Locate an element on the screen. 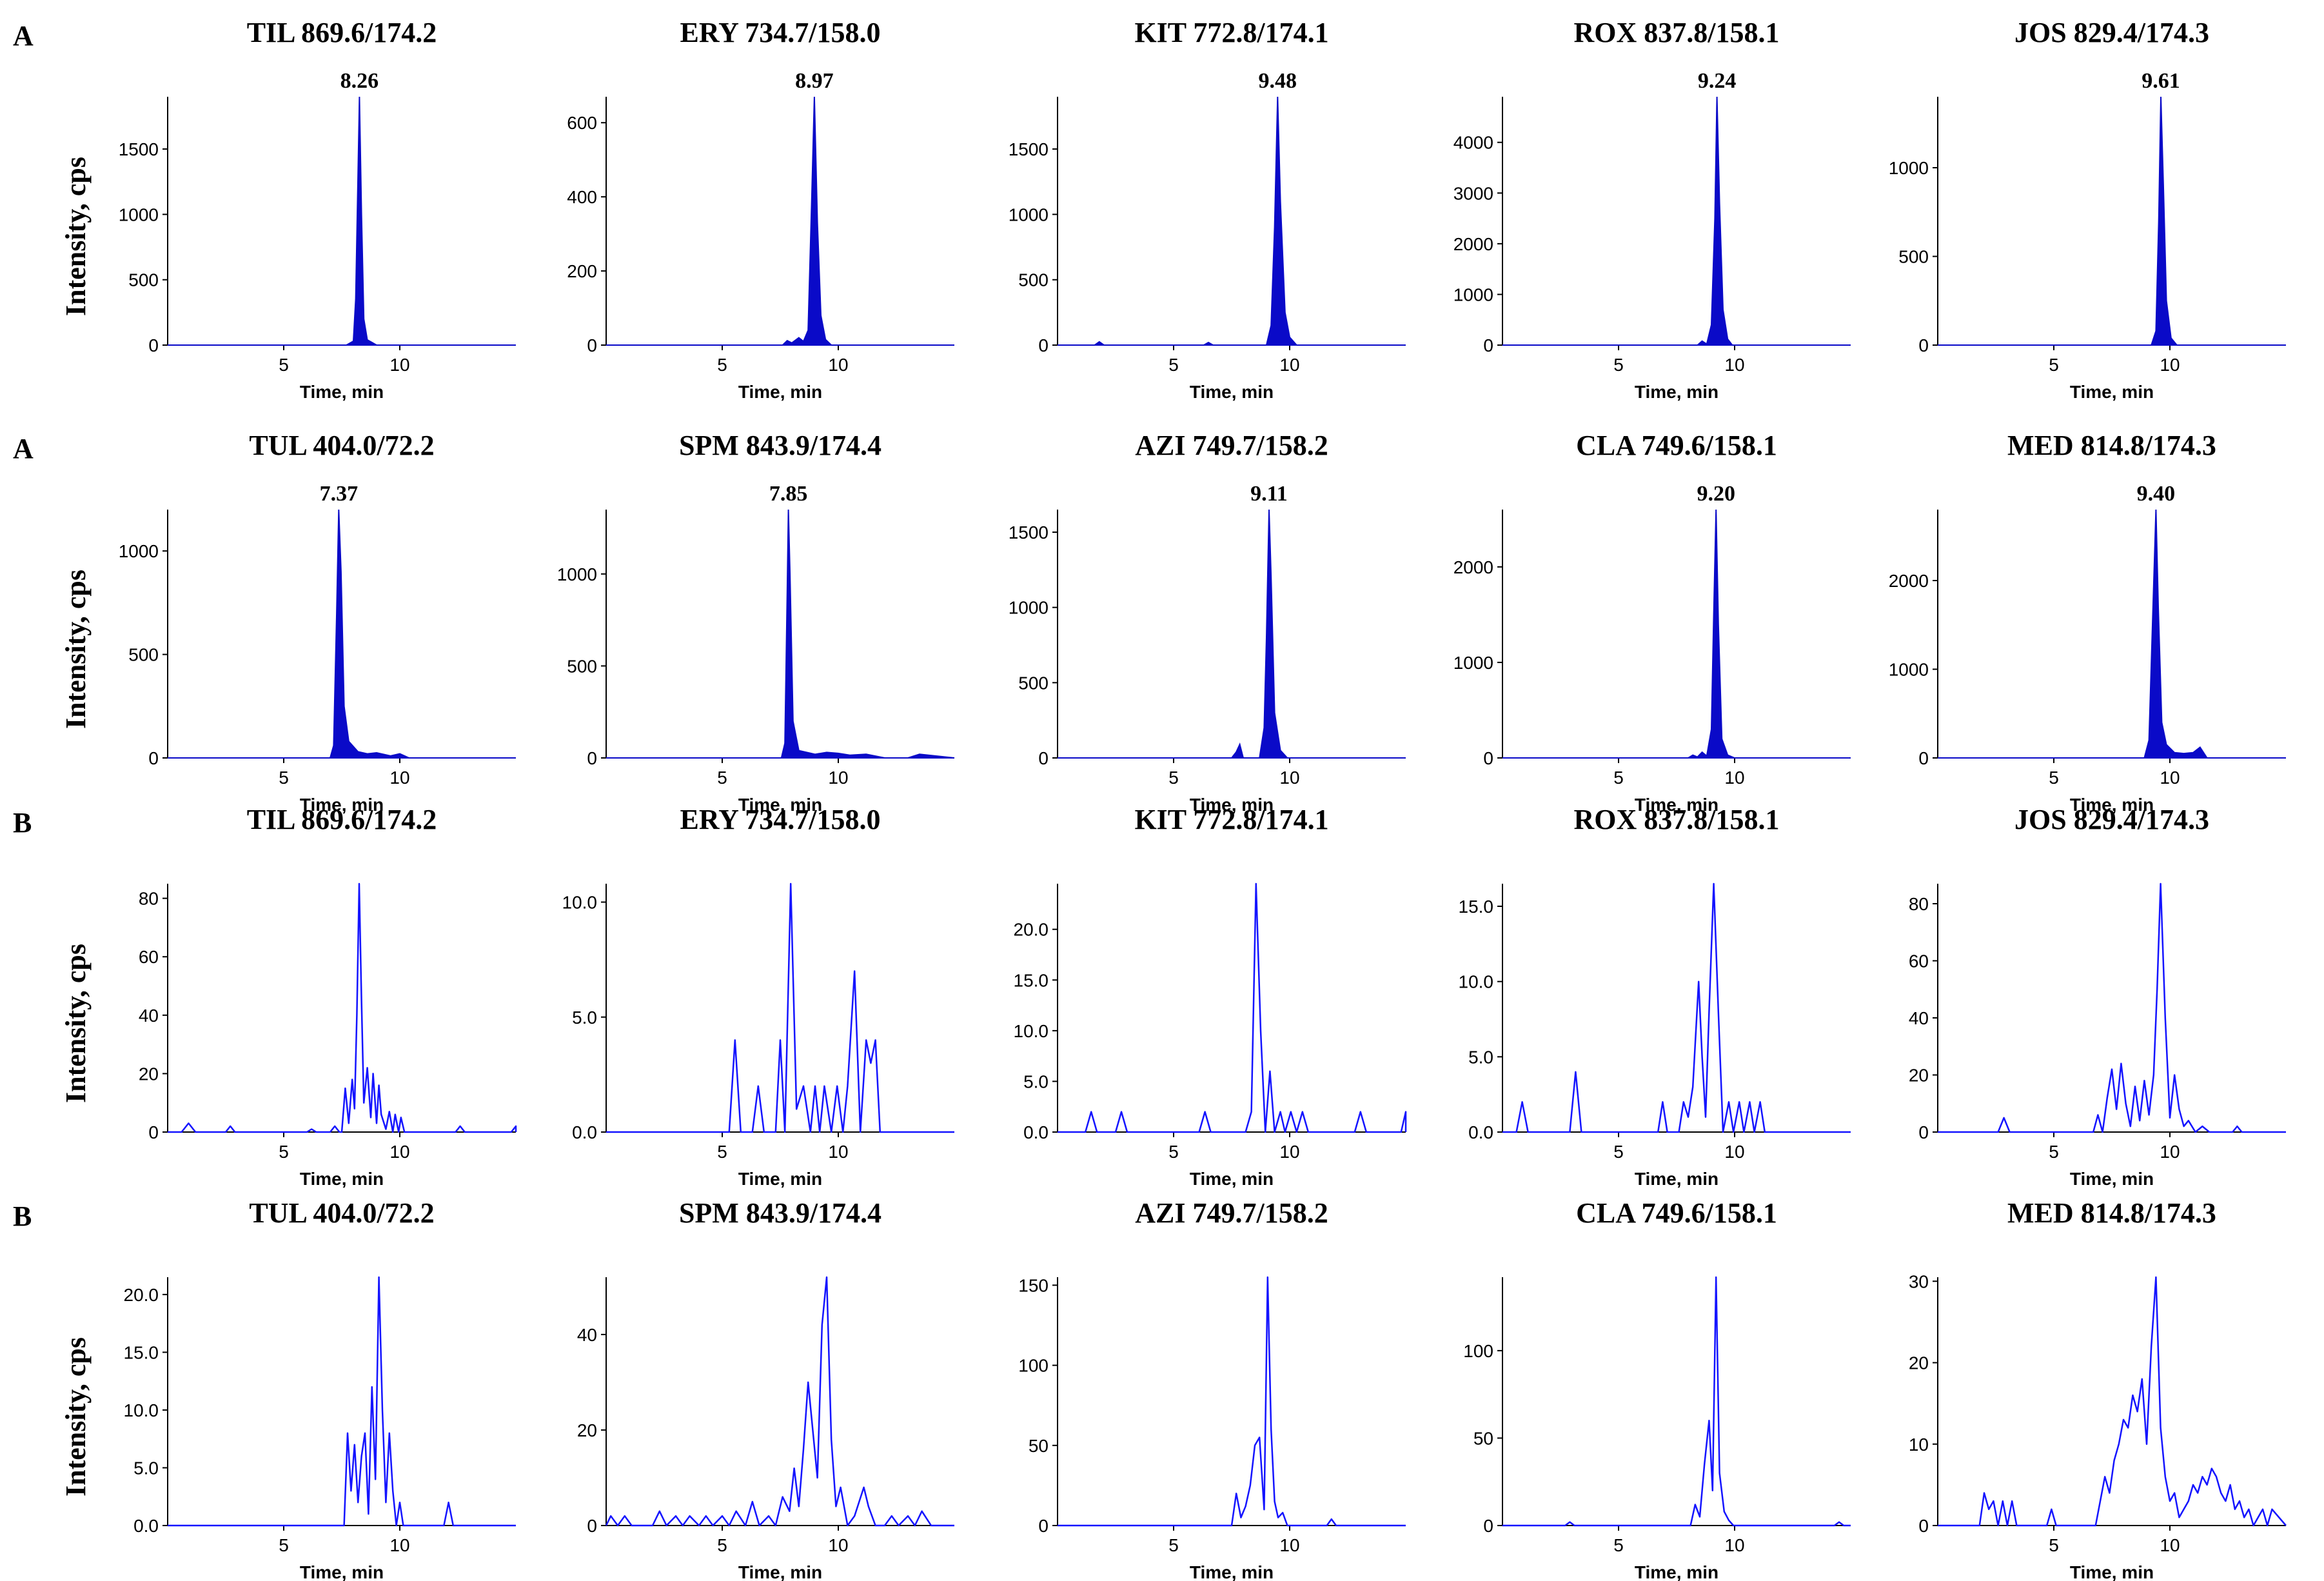 This screenshot has width=2324, height=1581. peak-label: 9.40 is located at coordinates (2156, 494).